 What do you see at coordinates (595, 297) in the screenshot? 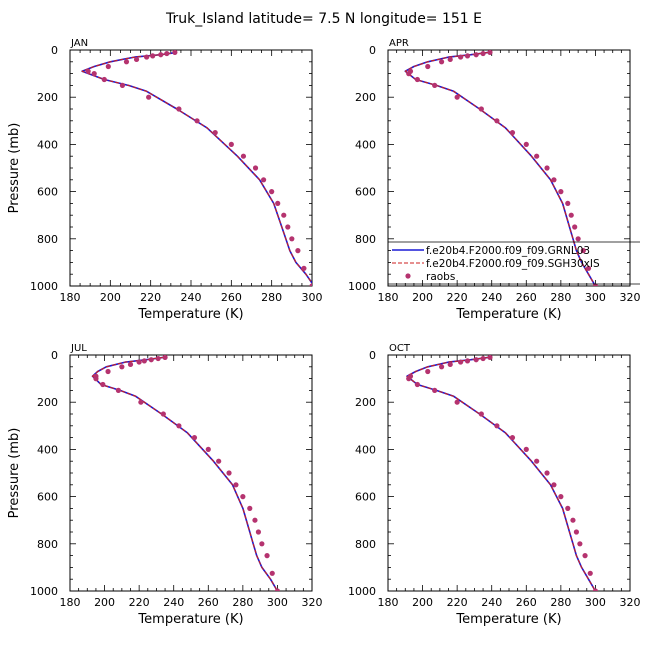
I see `x-tick-label: 300` at bounding box center [595, 297].